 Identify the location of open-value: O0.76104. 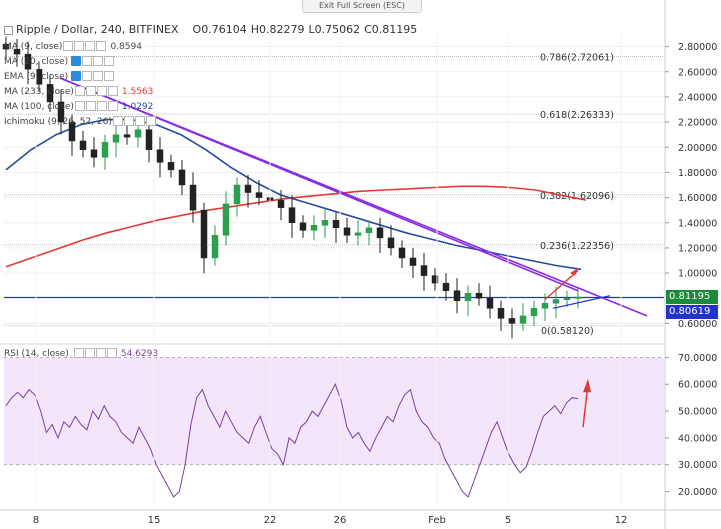
(219, 29).